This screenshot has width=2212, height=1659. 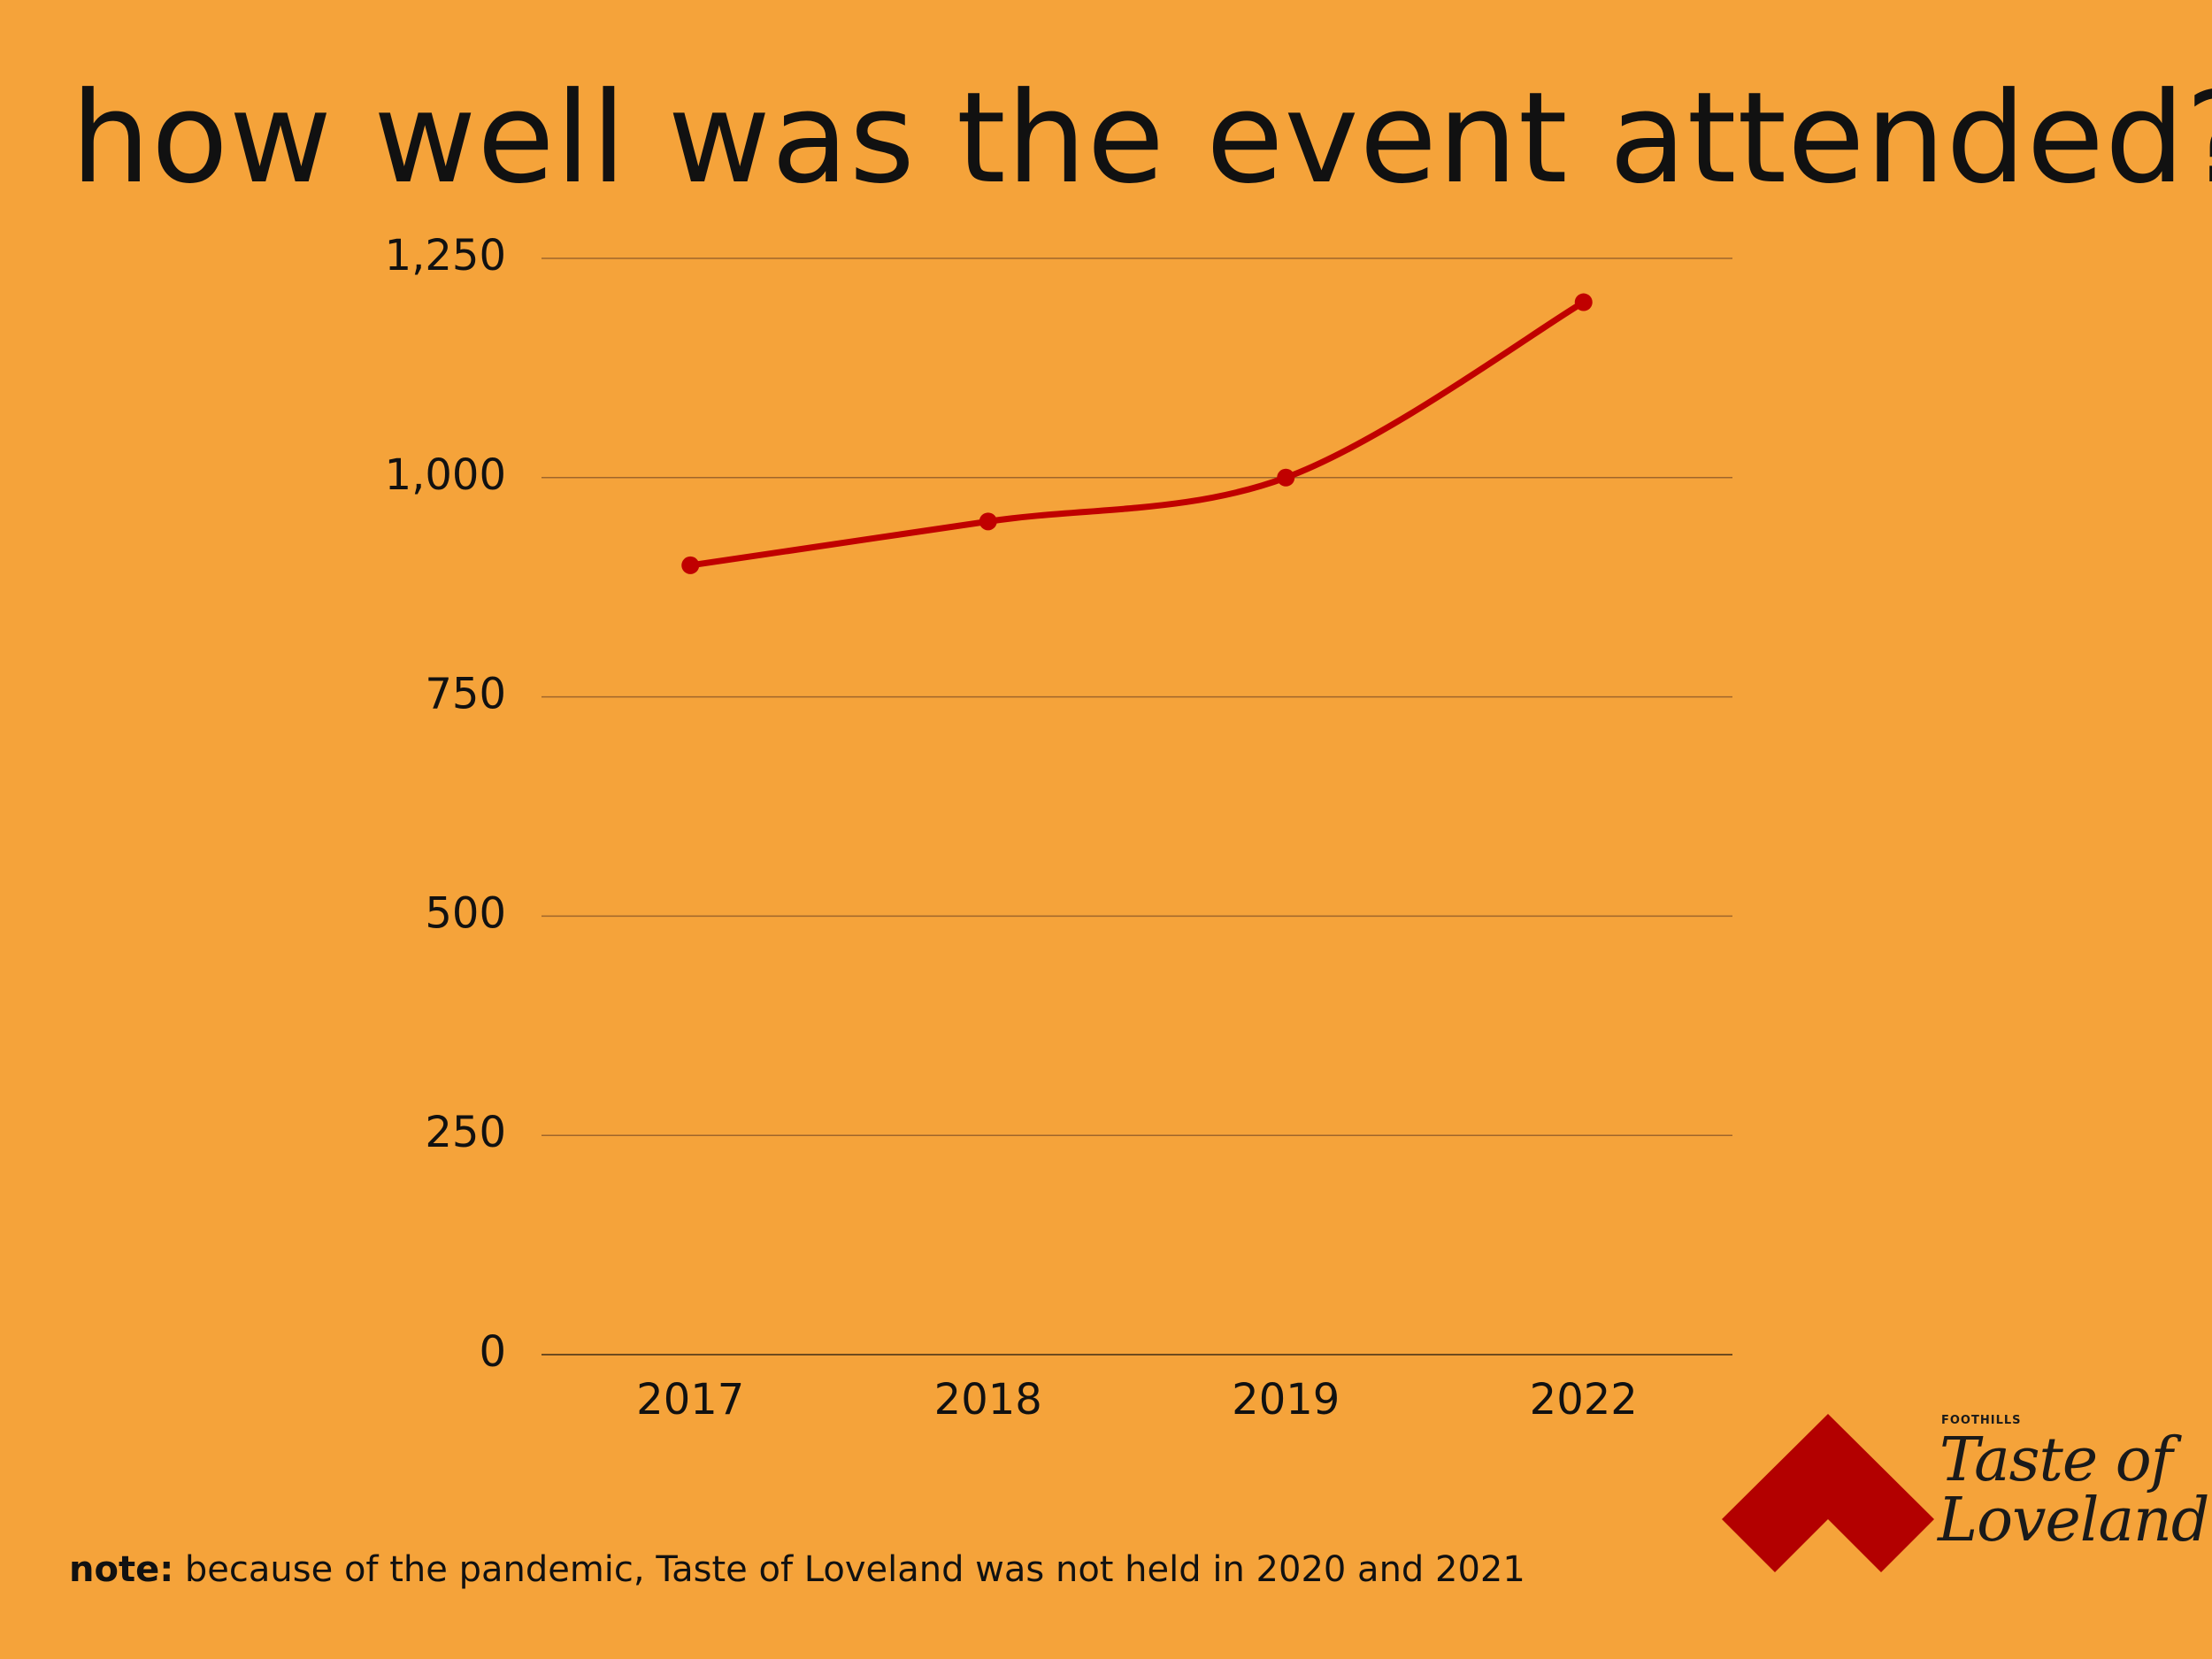 I want to click on taste-of-loveland-logo: FOOTHILLS Taste of Loveland, so click(x=1963, y=1499).